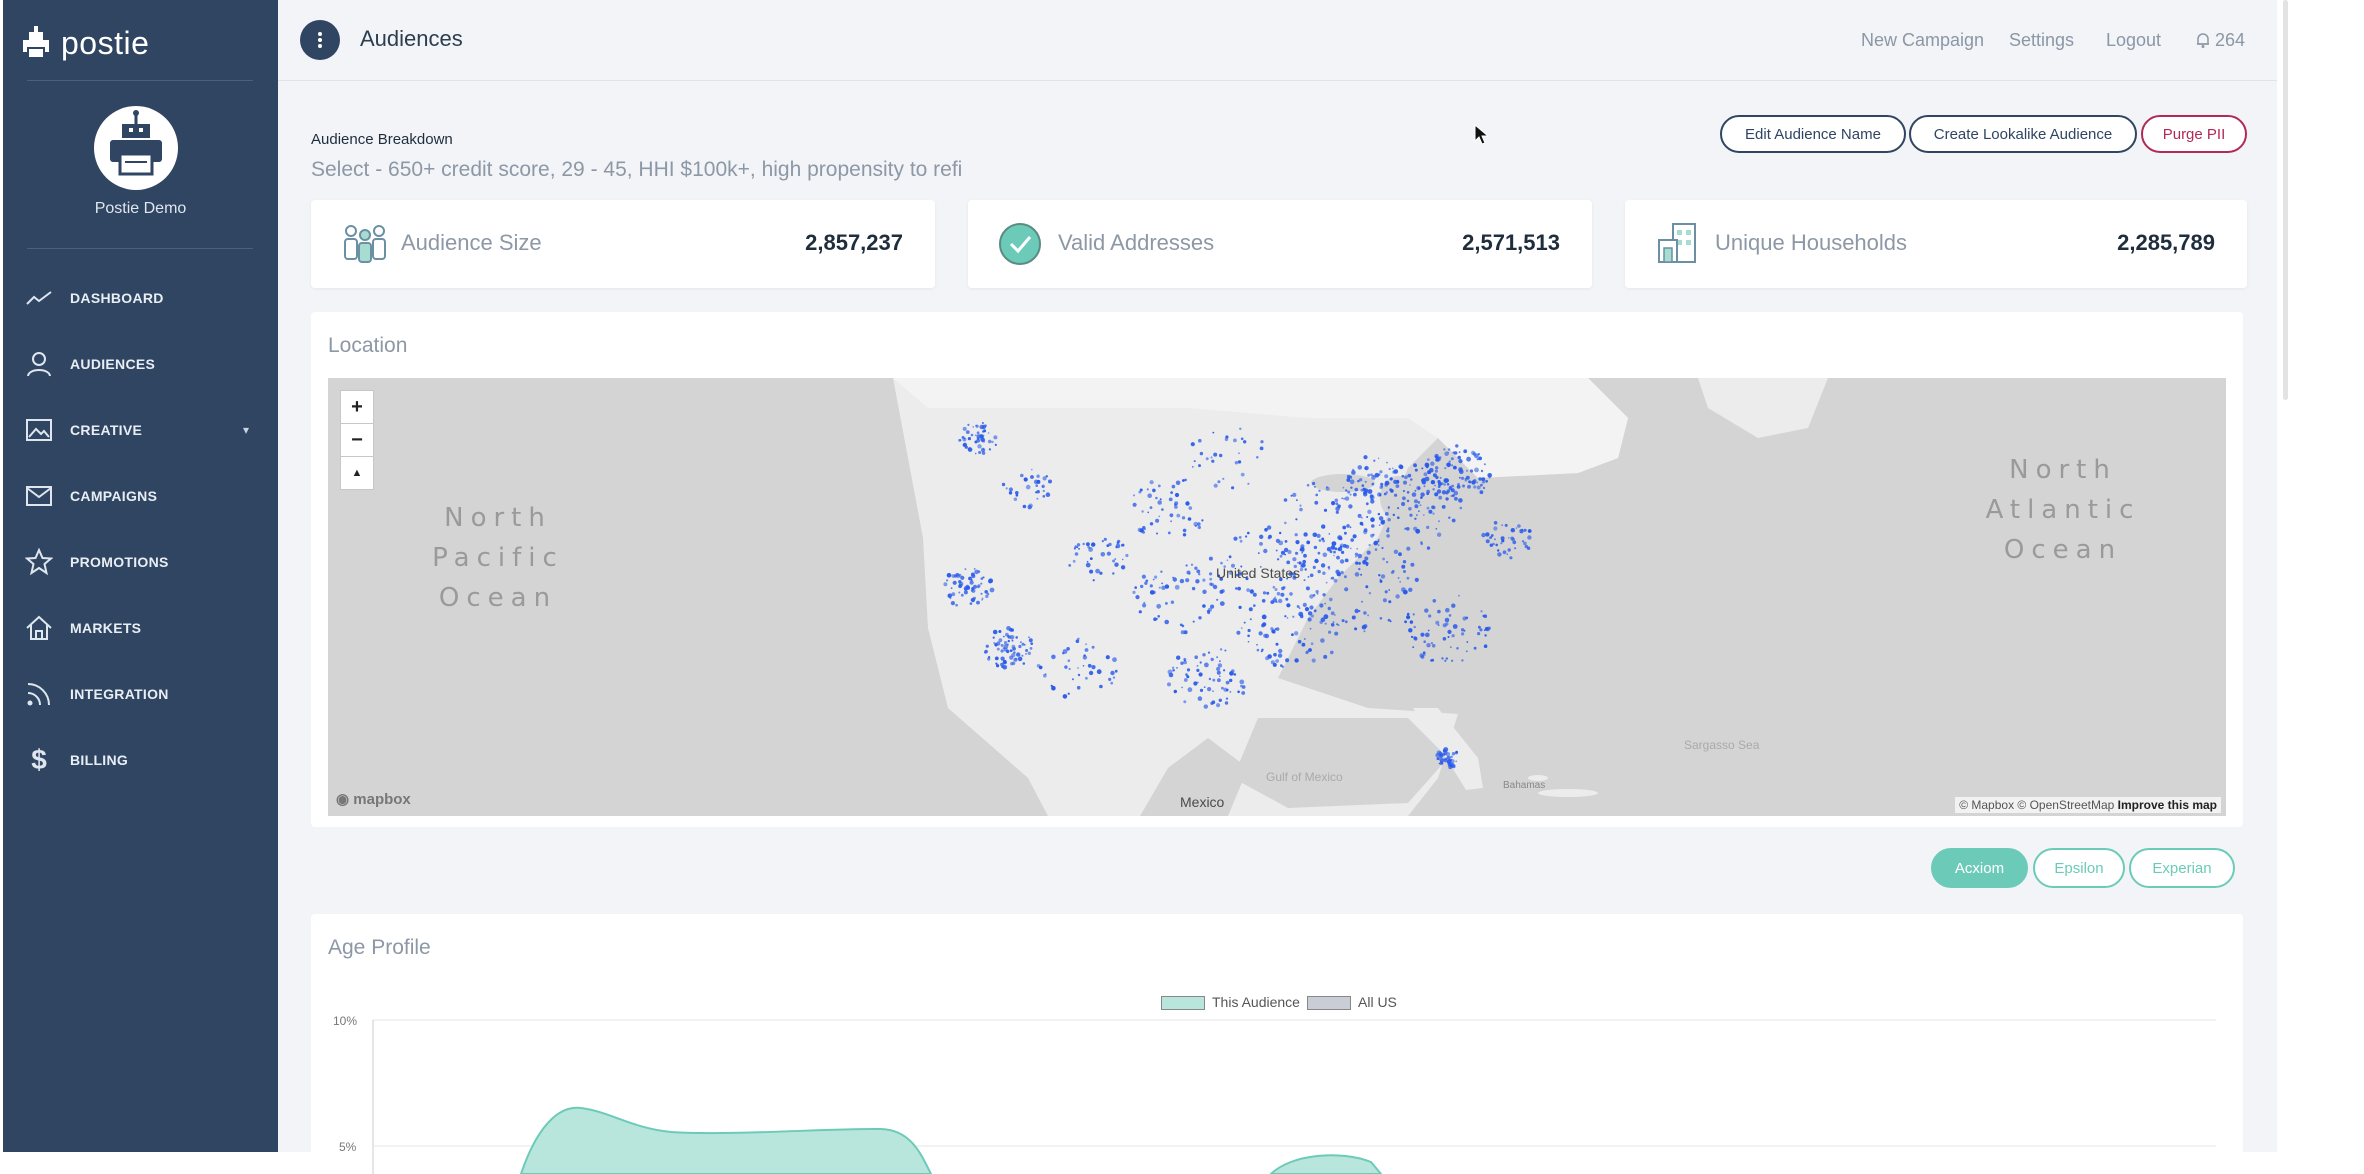  I want to click on logout-link: Logout, so click(2134, 40).